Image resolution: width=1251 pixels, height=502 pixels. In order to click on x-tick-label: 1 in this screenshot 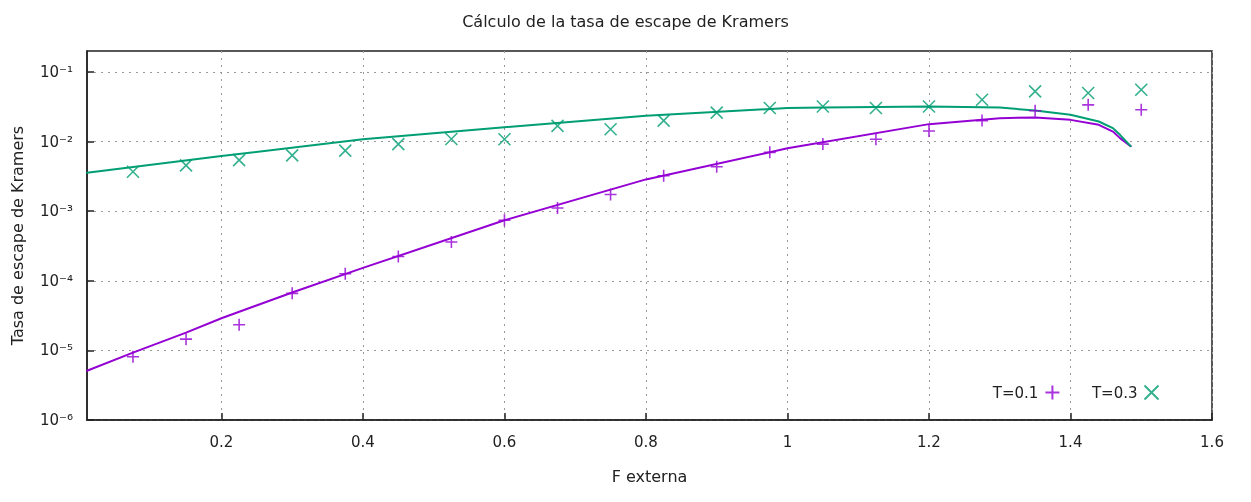, I will do `click(787, 441)`.